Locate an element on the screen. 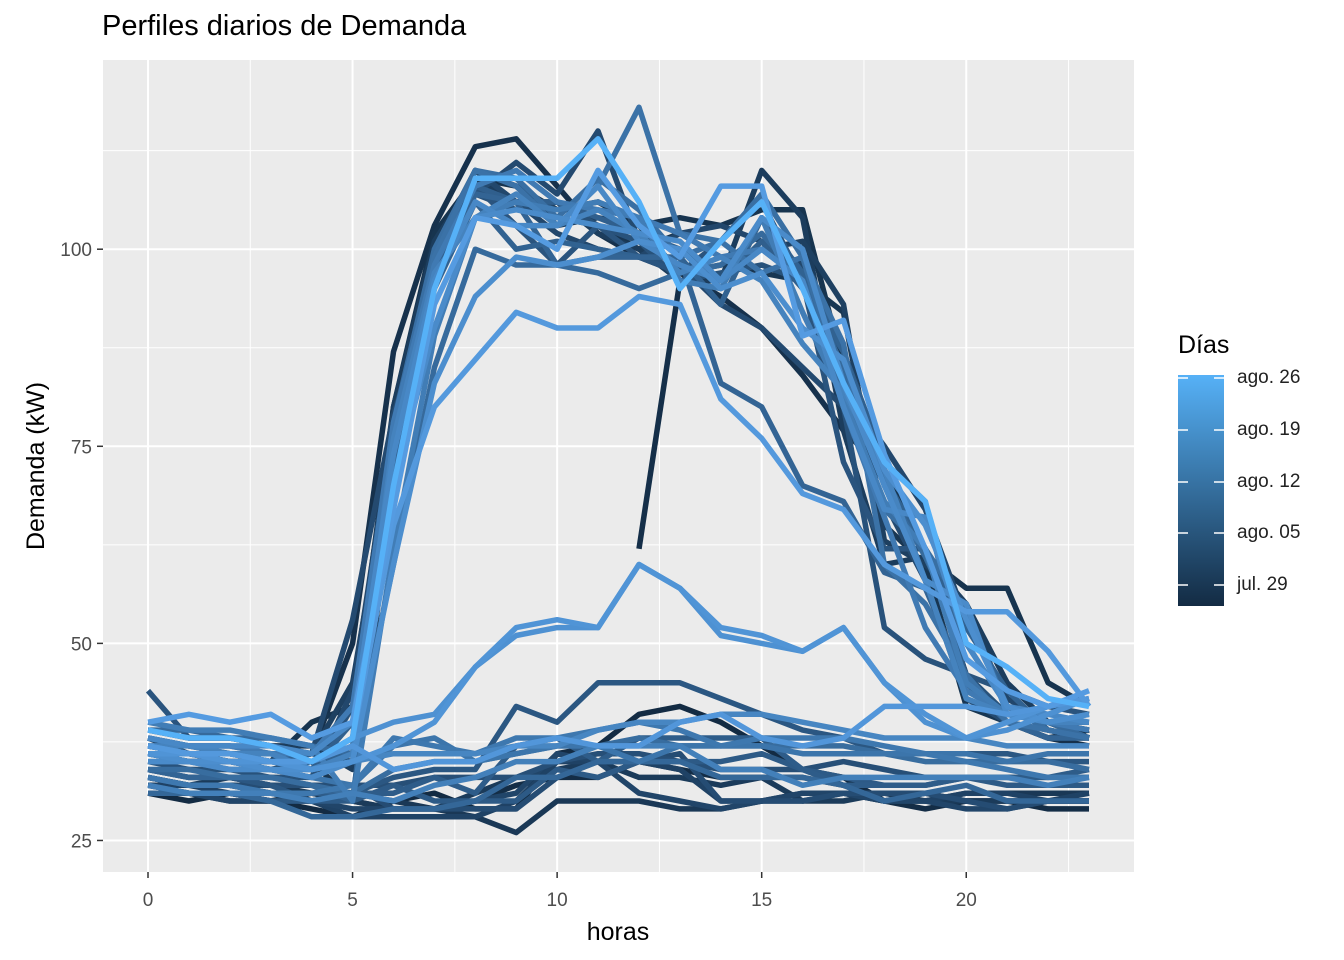 Image resolution: width=1344 pixels, height=960 pixels. legend-label-ago12: ago. 12 is located at coordinates (1269, 481).